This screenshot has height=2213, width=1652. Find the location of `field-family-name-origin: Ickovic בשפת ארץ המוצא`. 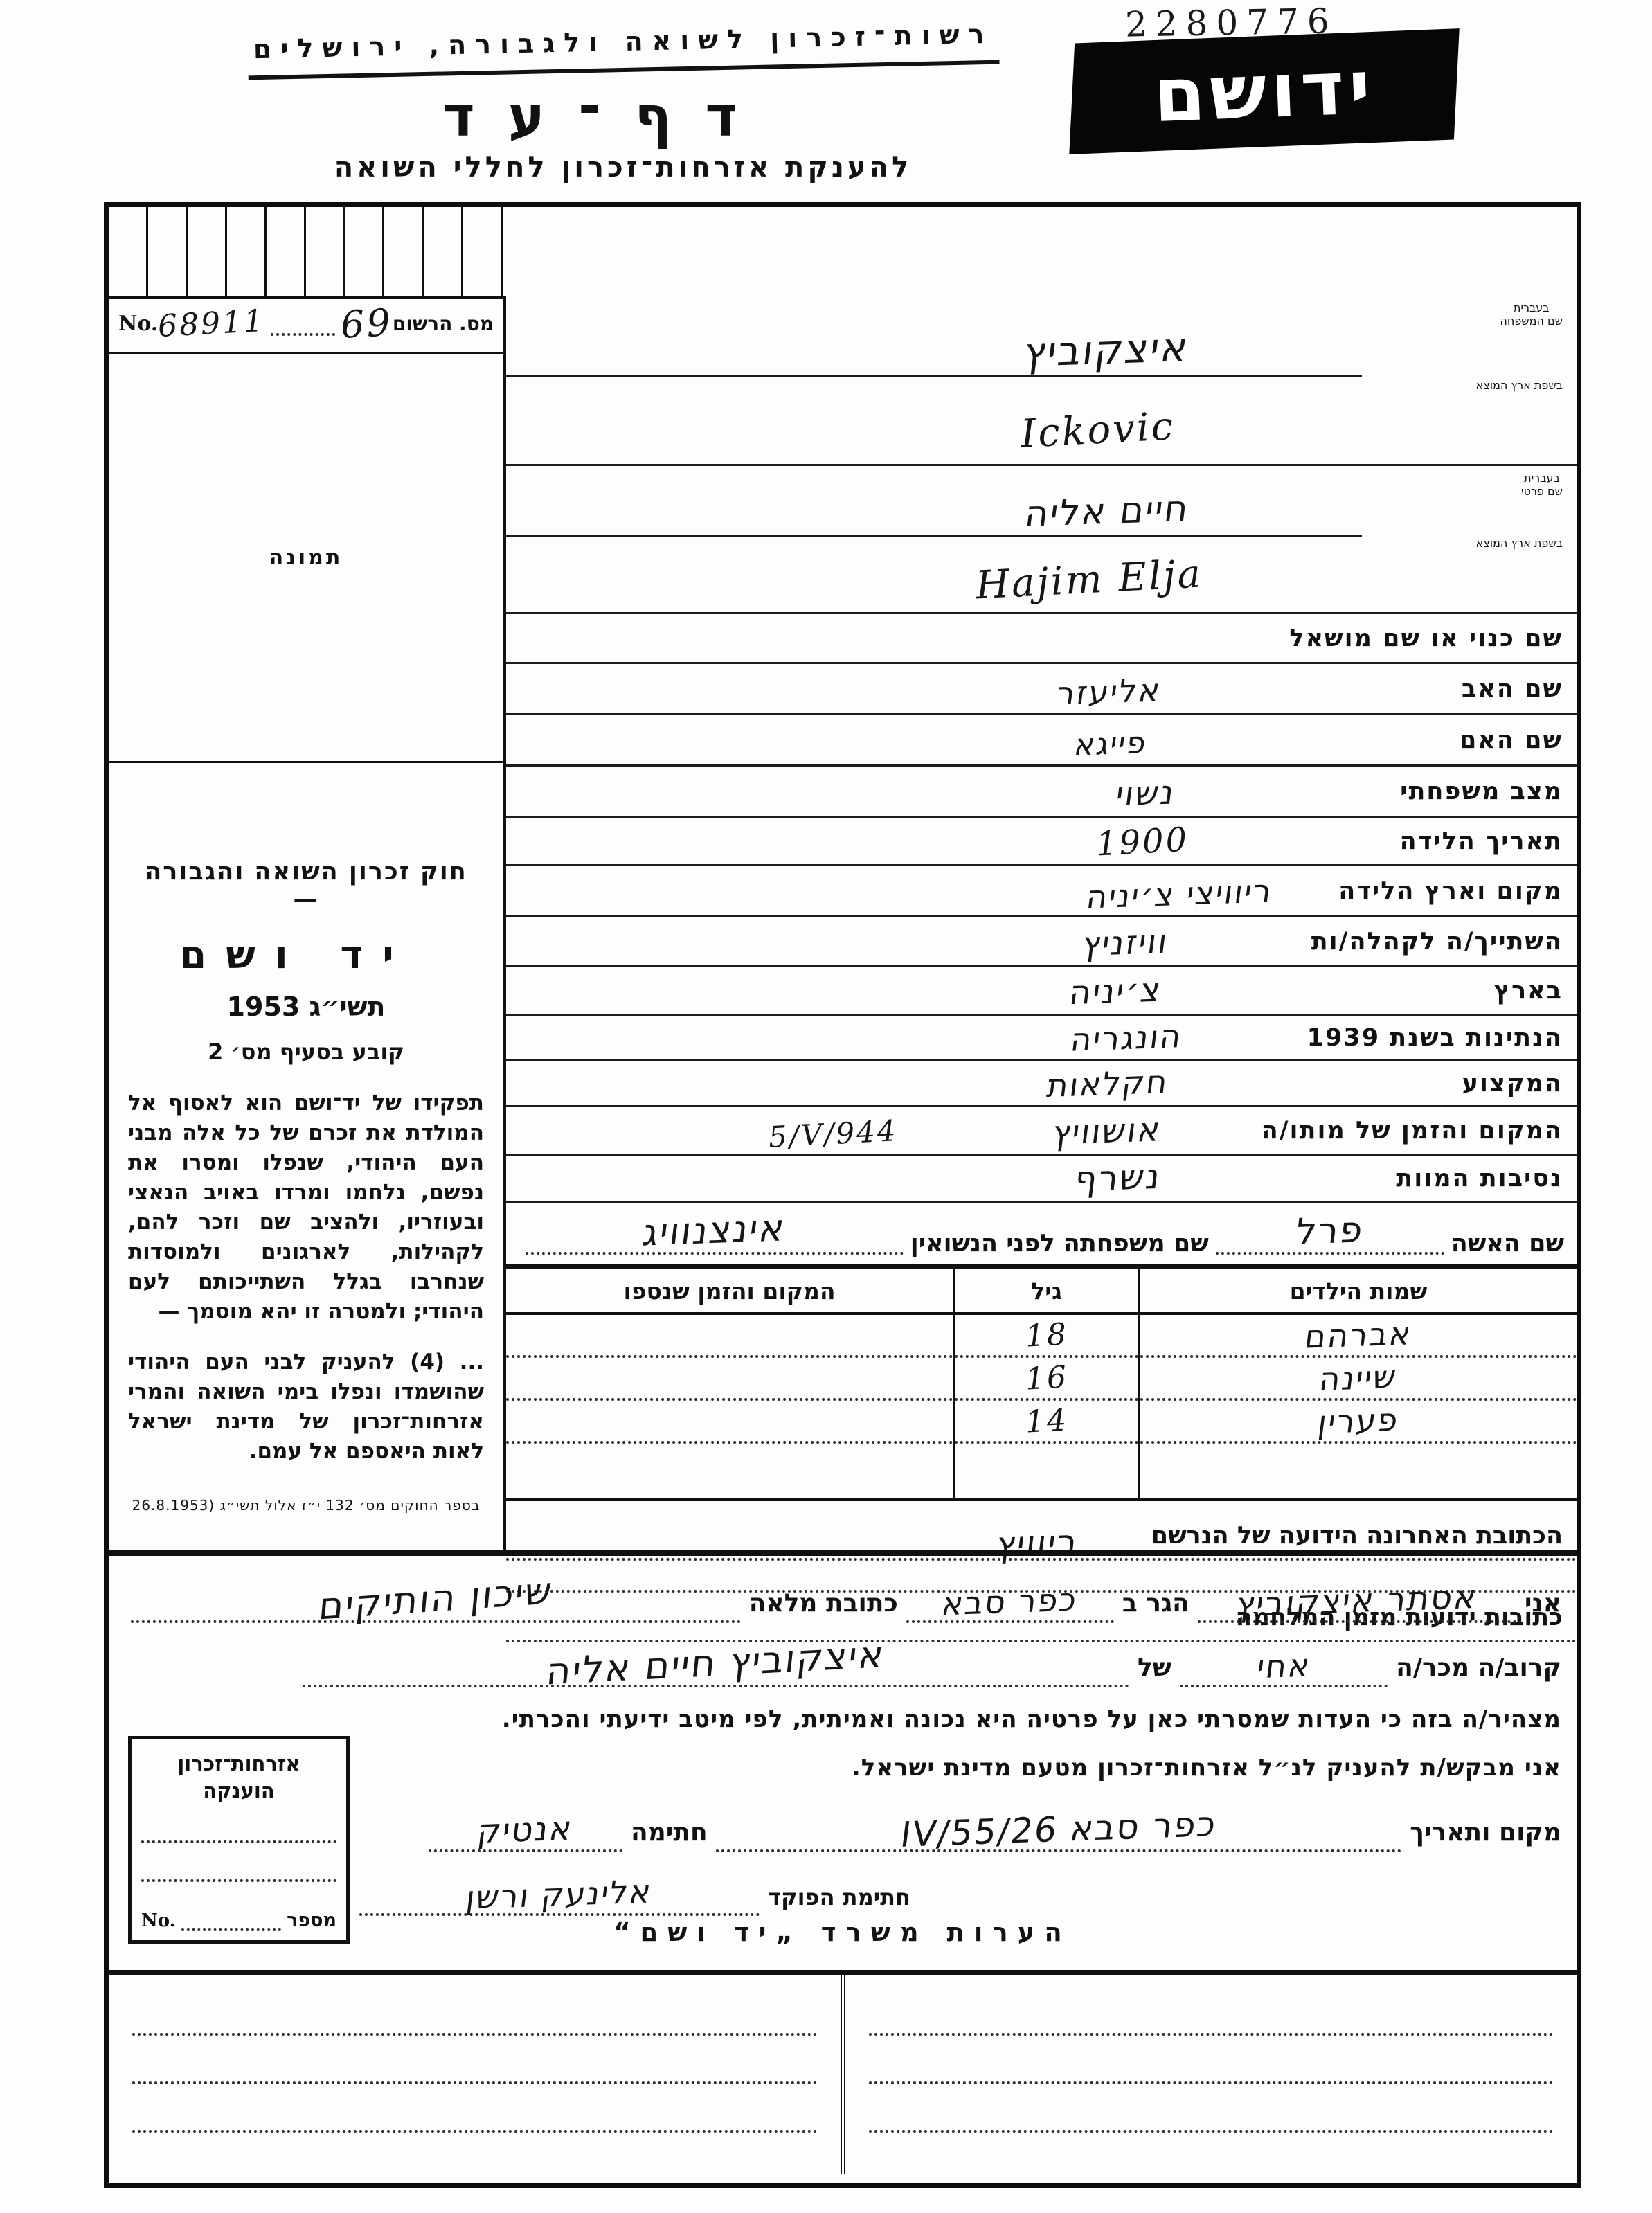

field-family-name-origin: Ickovic בשפת ארץ המוצא is located at coordinates (1042, 421).